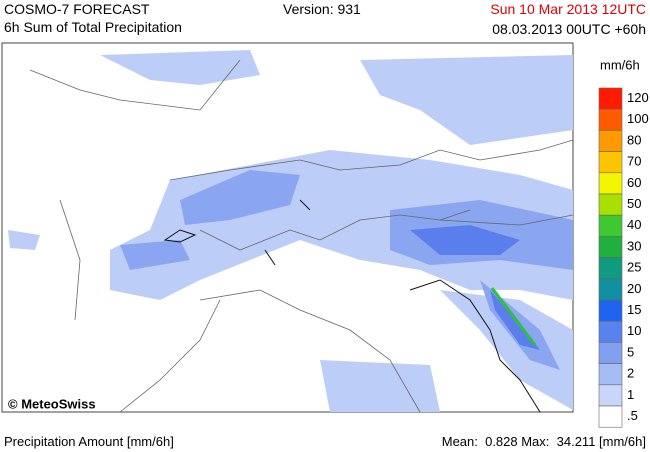 The height and width of the screenshot is (452, 650). Describe the element at coordinates (634, 288) in the screenshot. I see `legend-label: 20` at that location.